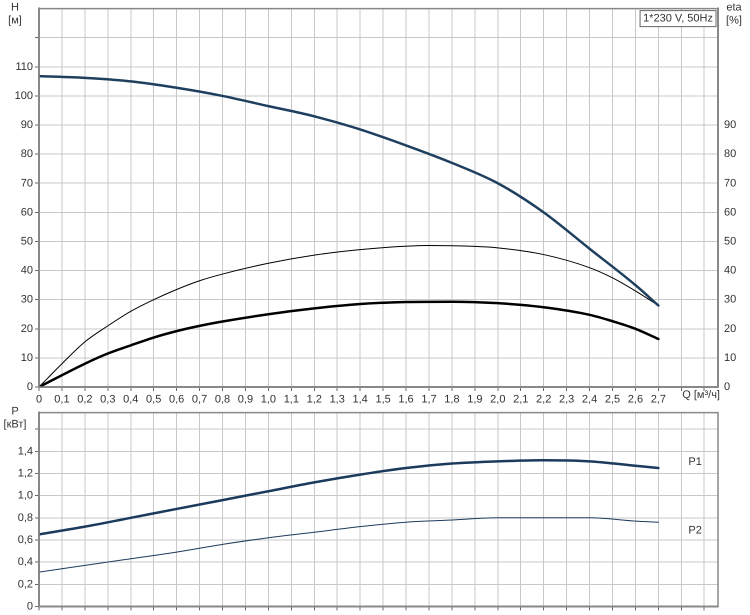  I want to click on y-tick-label: 40, so click(26, 270).